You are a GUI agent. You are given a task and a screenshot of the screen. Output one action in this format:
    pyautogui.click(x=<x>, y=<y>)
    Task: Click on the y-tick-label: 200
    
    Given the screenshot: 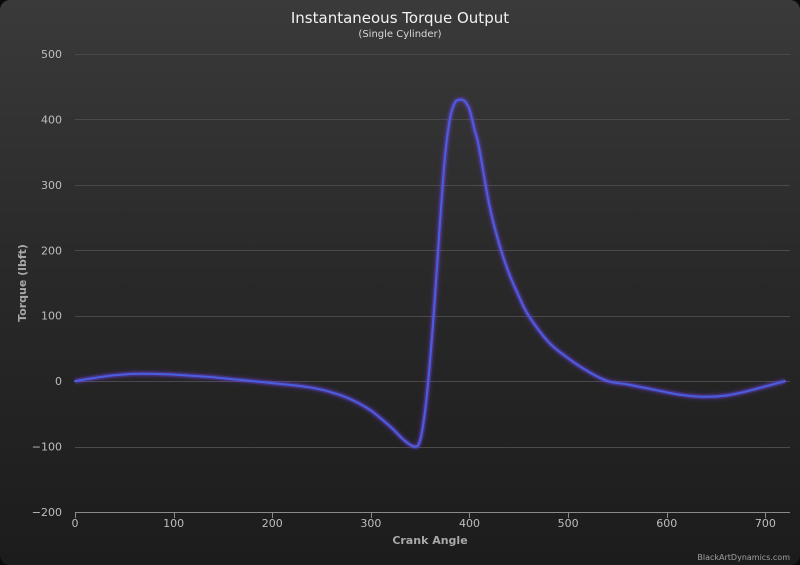 What is the action you would take?
    pyautogui.click(x=51, y=250)
    